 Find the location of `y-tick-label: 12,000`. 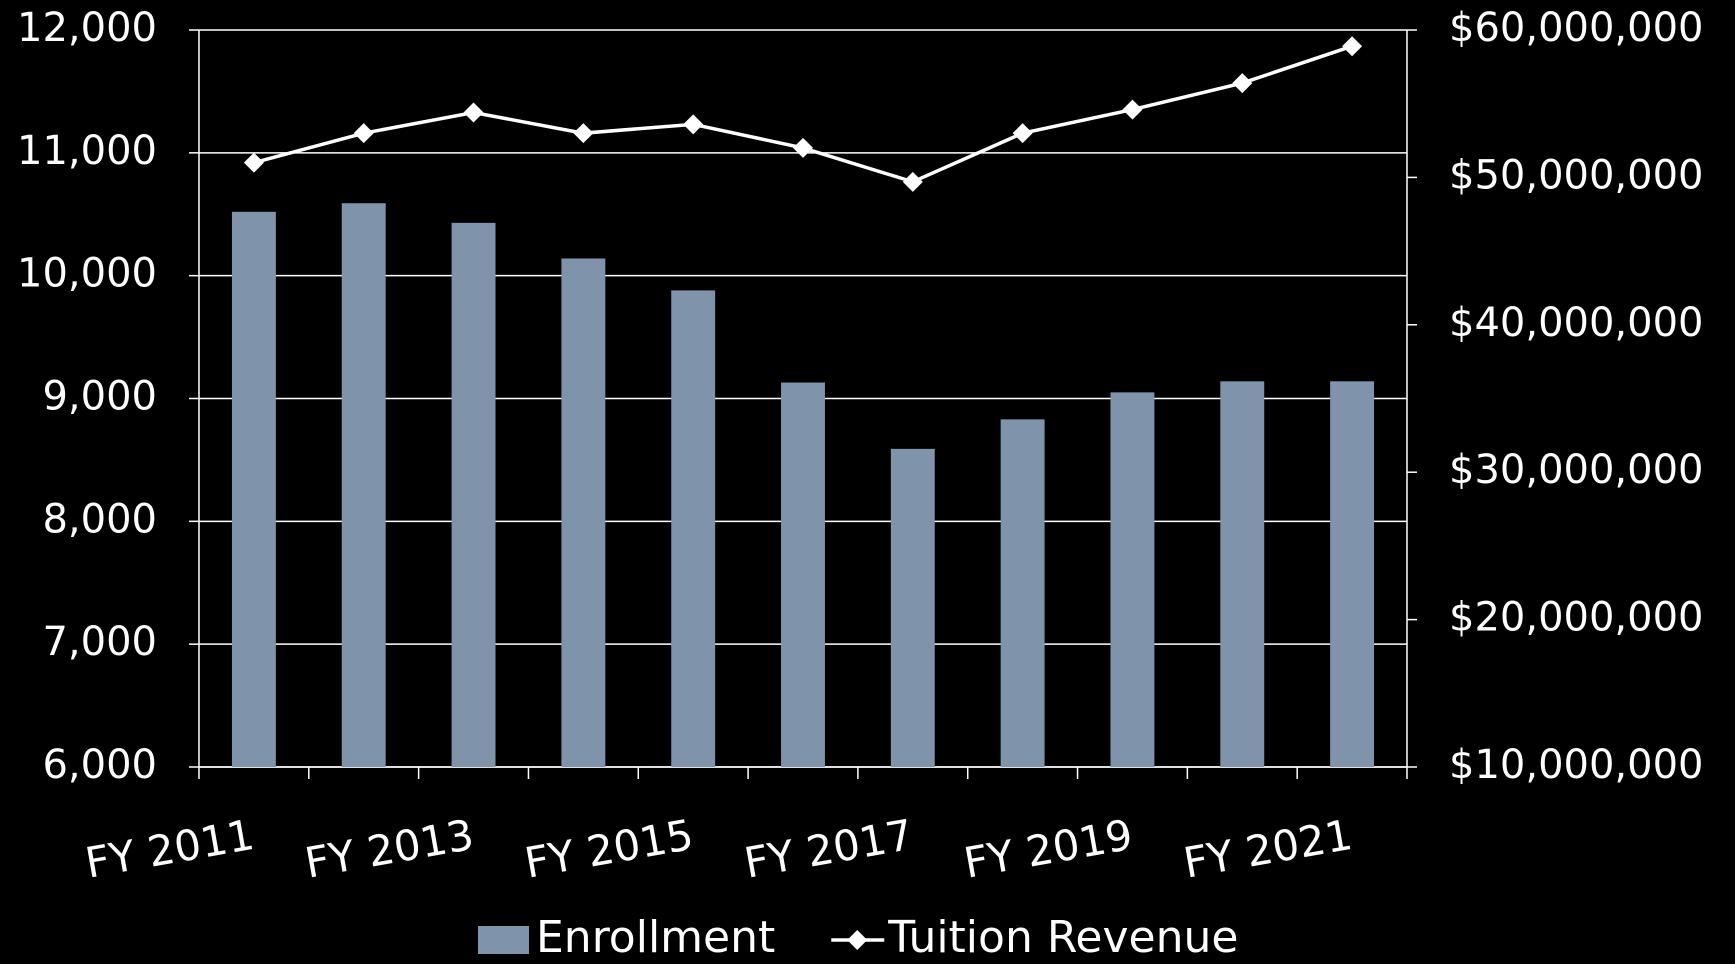

y-tick-label: 12,000 is located at coordinates (87, 28).